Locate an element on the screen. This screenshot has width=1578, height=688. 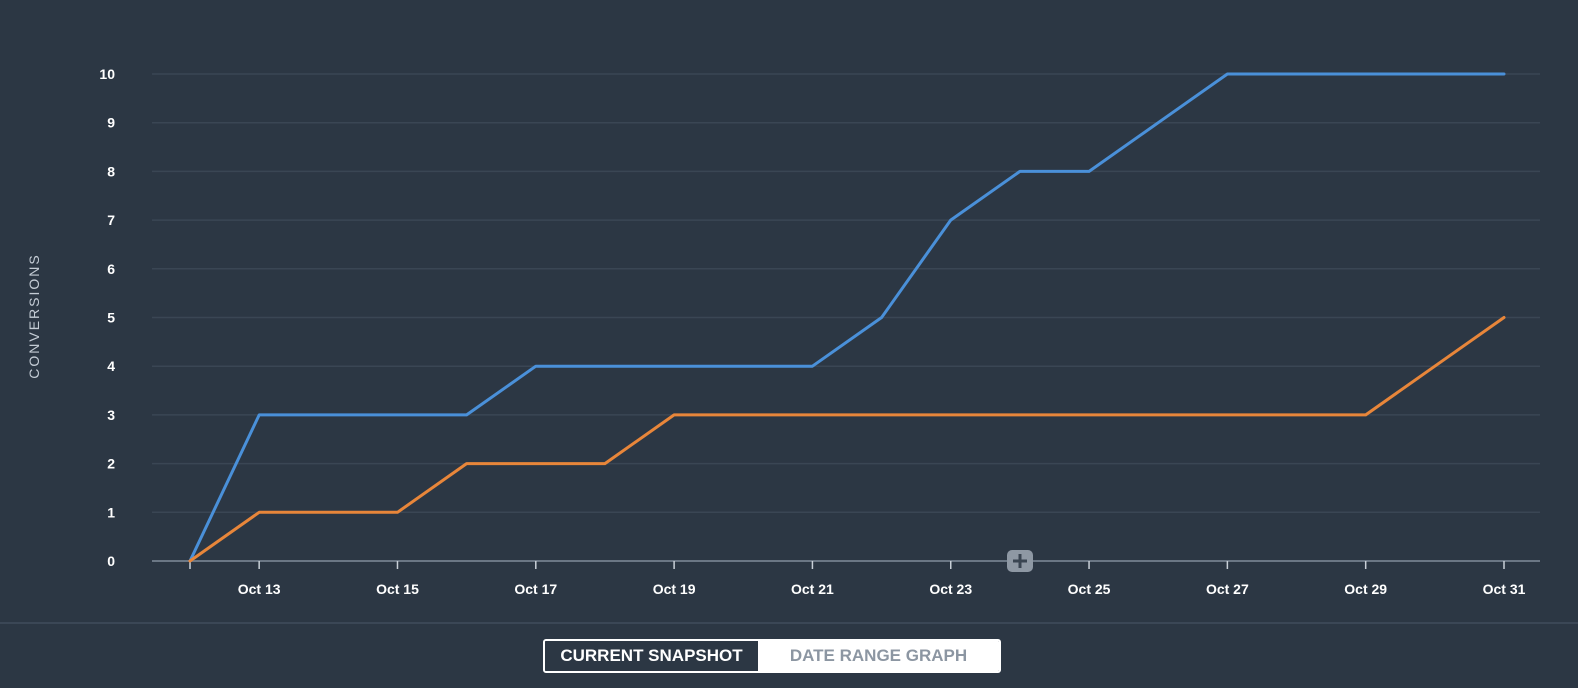
x-tick-label: Oct 25 is located at coordinates (1089, 589).